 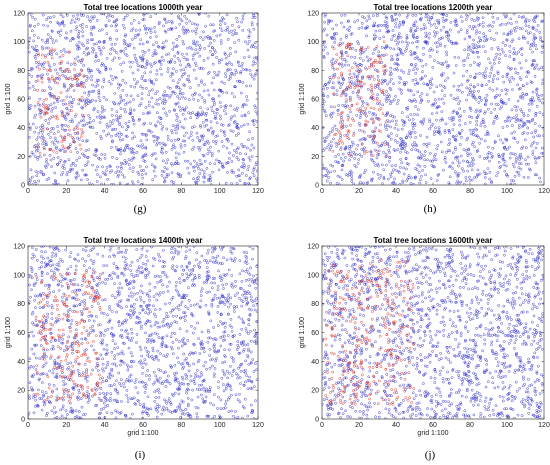 What do you see at coordinates (315, 71) in the screenshot?
I see `y-tick-label: 80` at bounding box center [315, 71].